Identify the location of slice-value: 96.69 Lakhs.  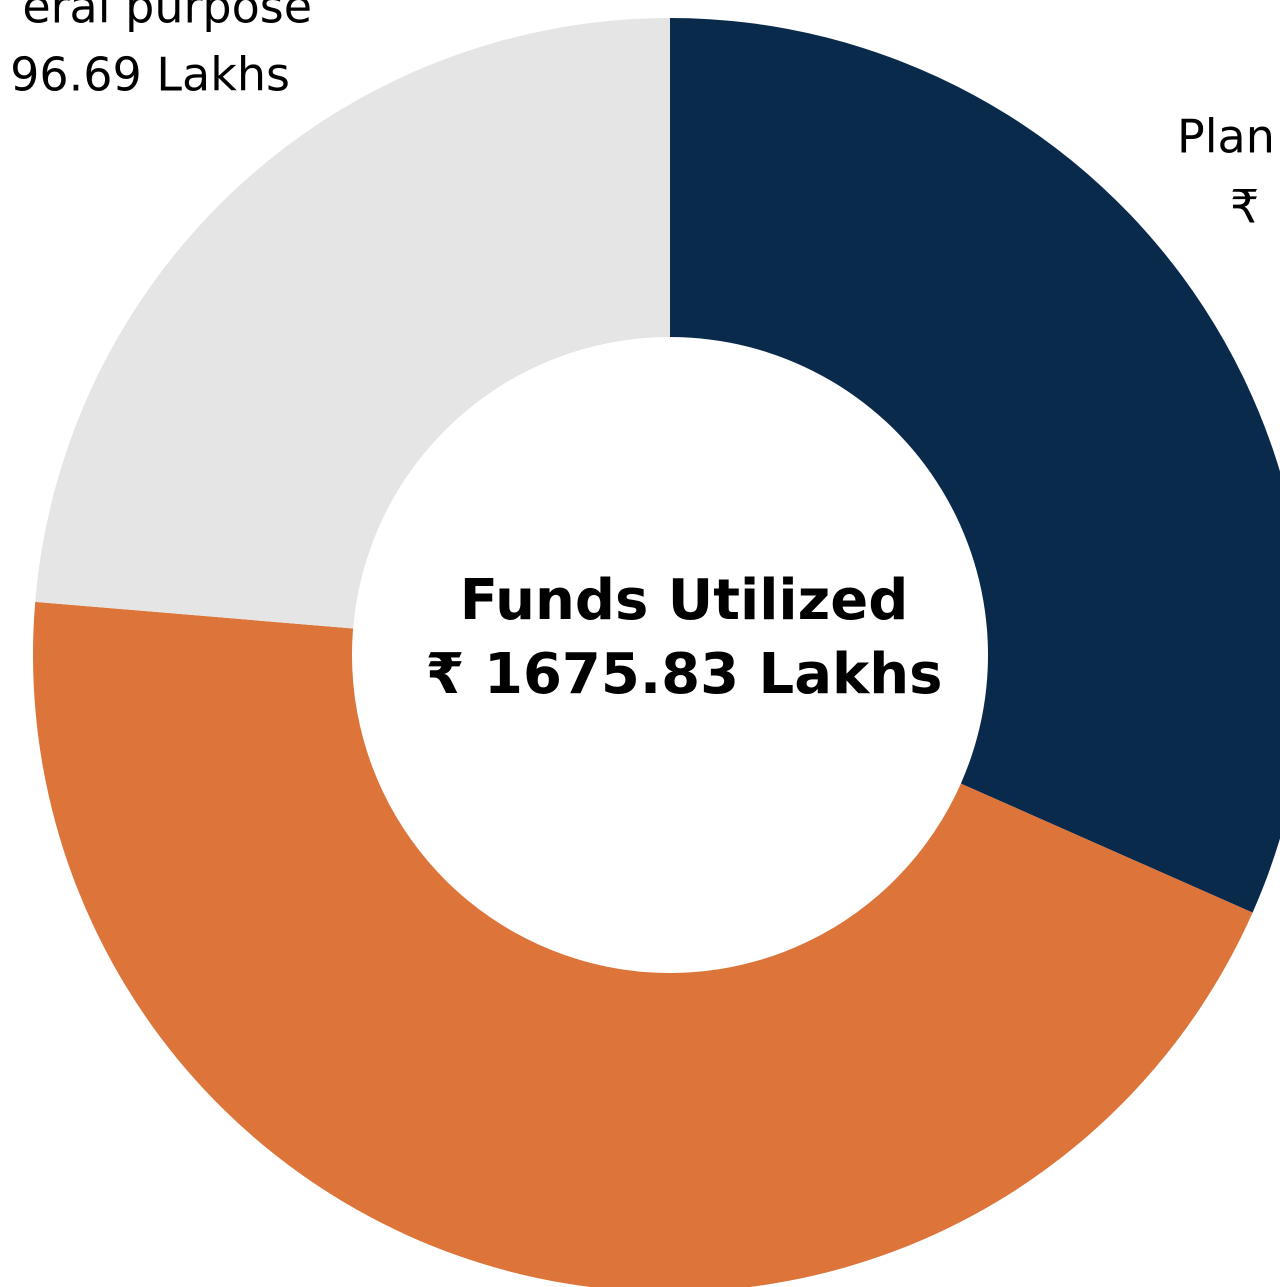
(150, 75).